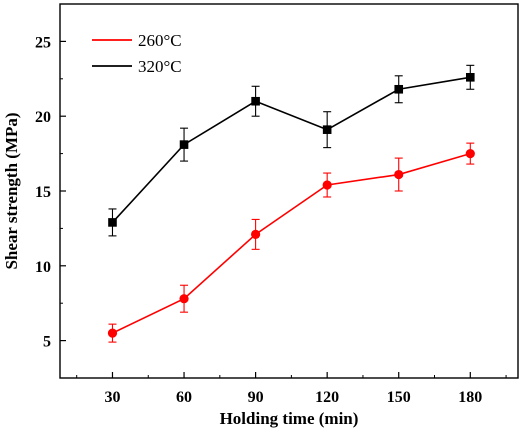  What do you see at coordinates (43, 267) in the screenshot?
I see `y-tick-label: 10` at bounding box center [43, 267].